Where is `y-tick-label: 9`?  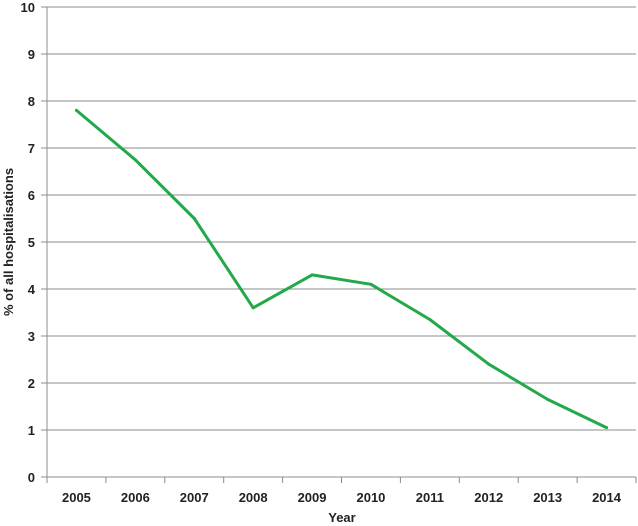
y-tick-label: 9 is located at coordinates (31, 54).